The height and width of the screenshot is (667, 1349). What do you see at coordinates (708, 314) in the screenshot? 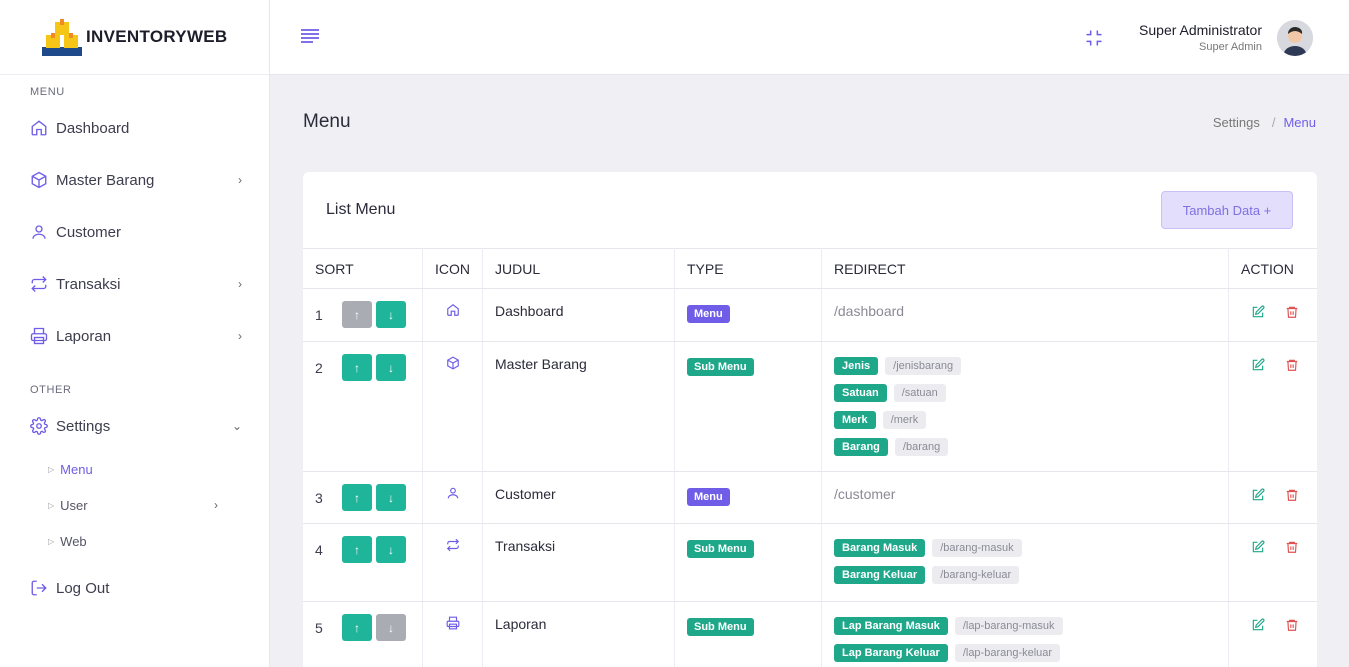
I see `type-badge: Menu` at bounding box center [708, 314].